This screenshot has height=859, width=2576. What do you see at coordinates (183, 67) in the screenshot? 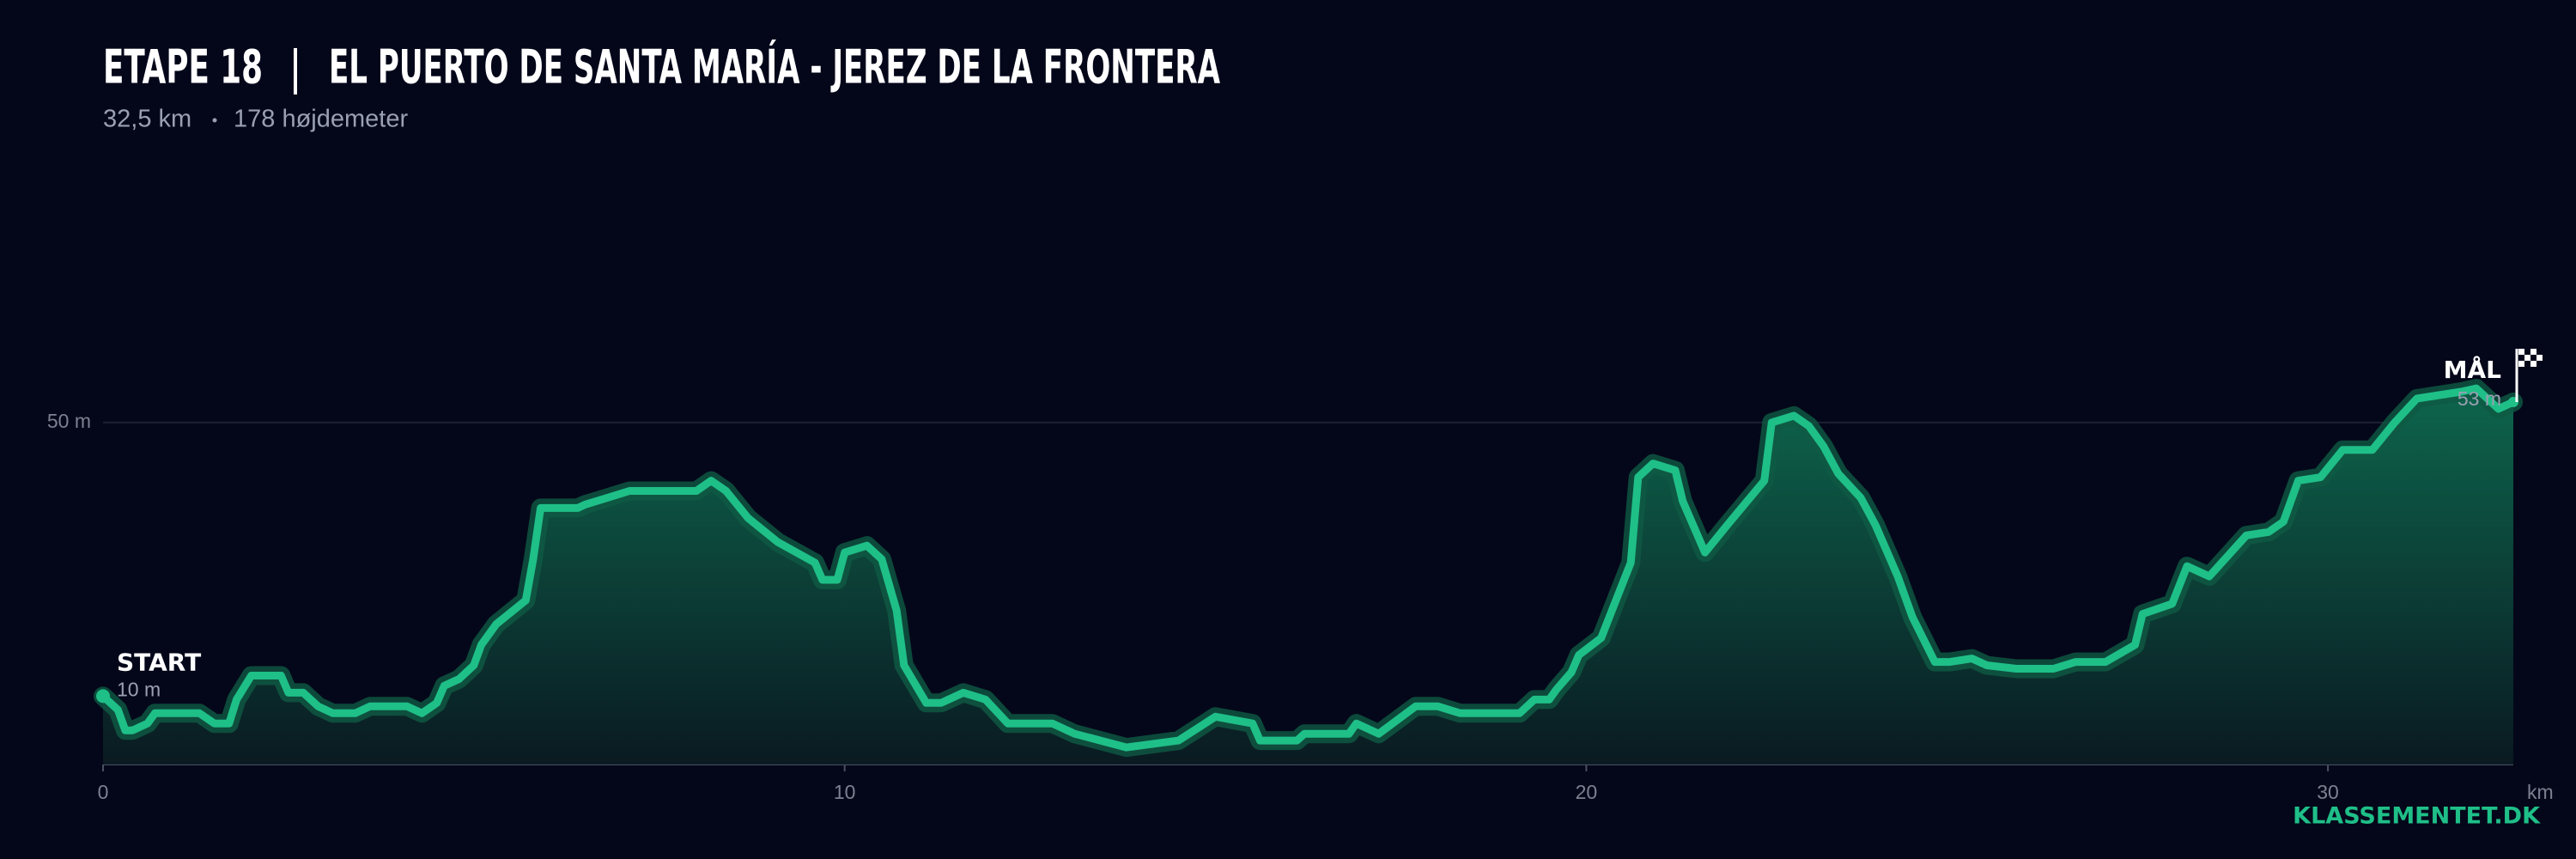
I see `stage-label: ETAPE 18` at bounding box center [183, 67].